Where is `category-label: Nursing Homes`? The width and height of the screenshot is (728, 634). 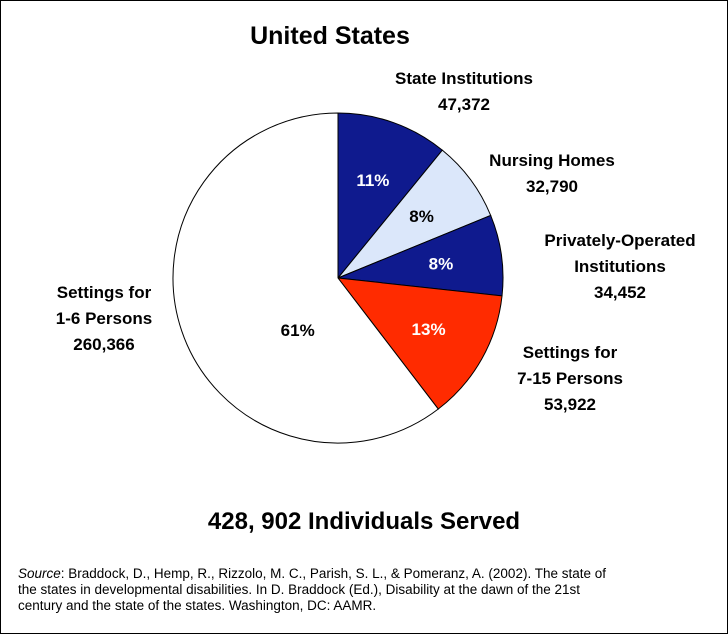
category-label: Nursing Homes is located at coordinates (552, 160).